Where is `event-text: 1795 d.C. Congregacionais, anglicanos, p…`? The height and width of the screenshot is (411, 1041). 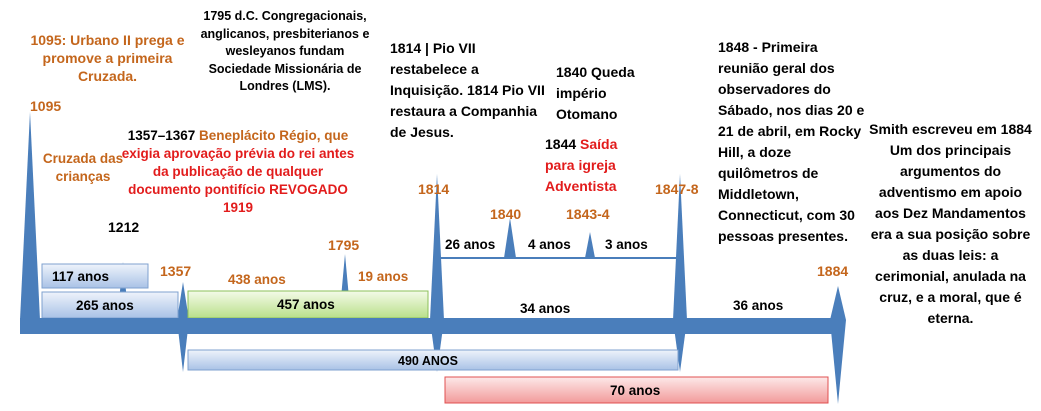 event-text: 1795 d.C. Congregacionais, anglicanos, p… is located at coordinates (285, 51).